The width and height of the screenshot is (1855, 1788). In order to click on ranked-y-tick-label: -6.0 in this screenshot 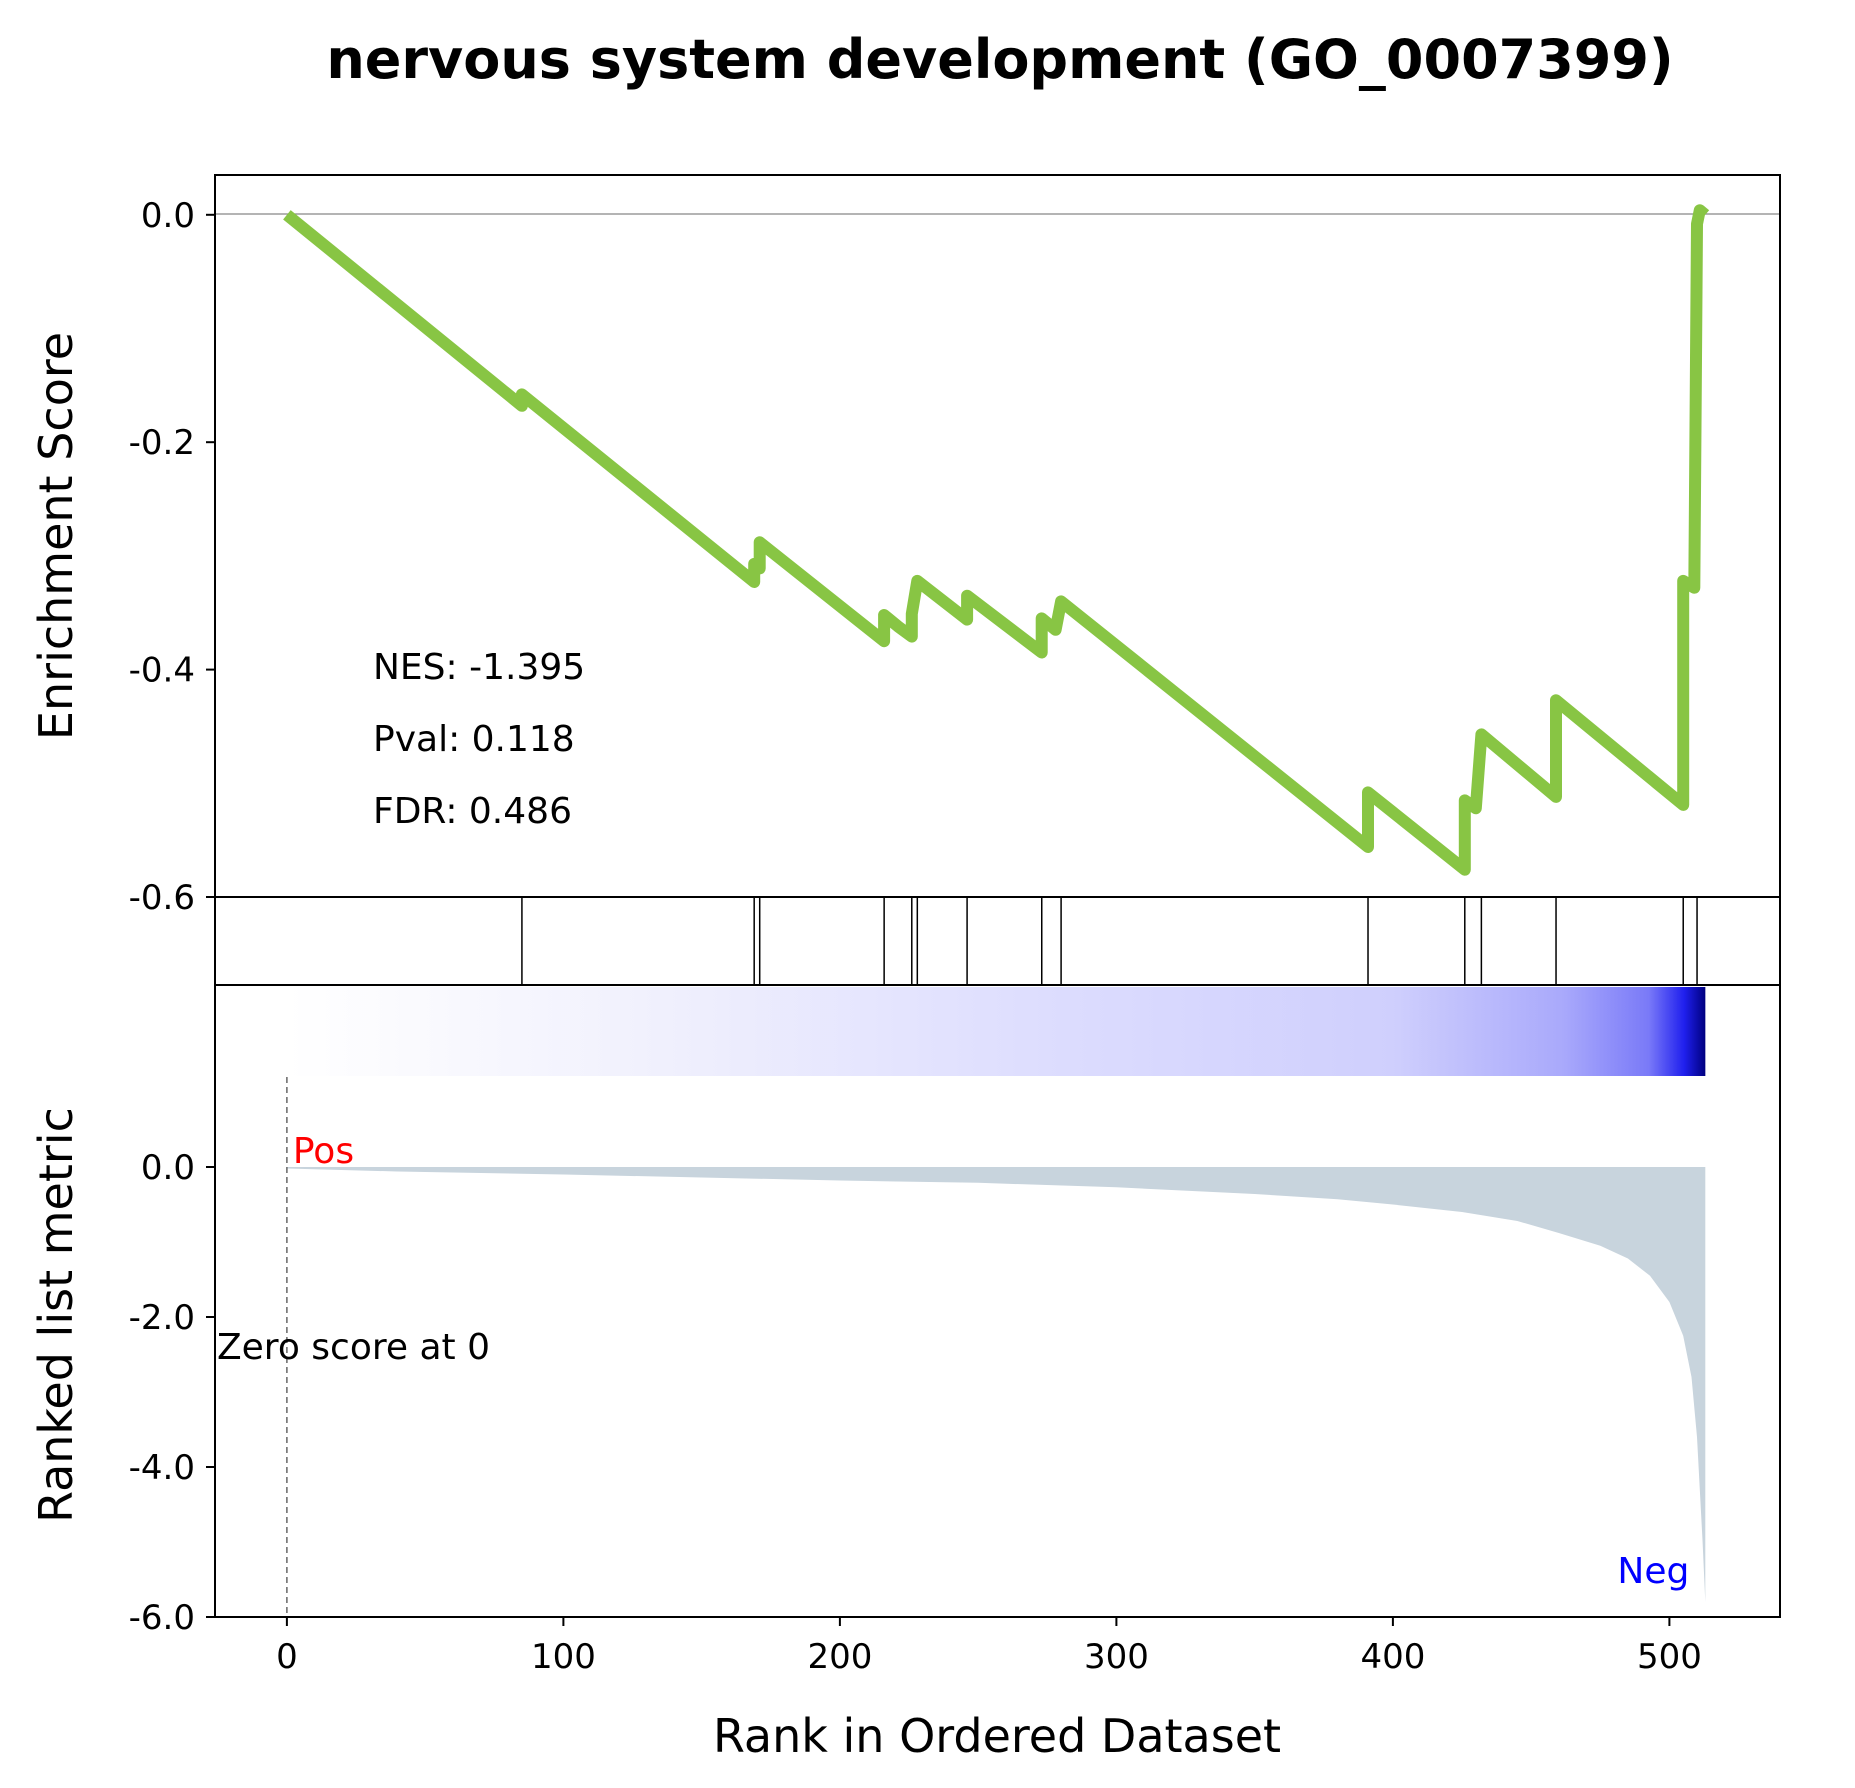, I will do `click(162, 1618)`.